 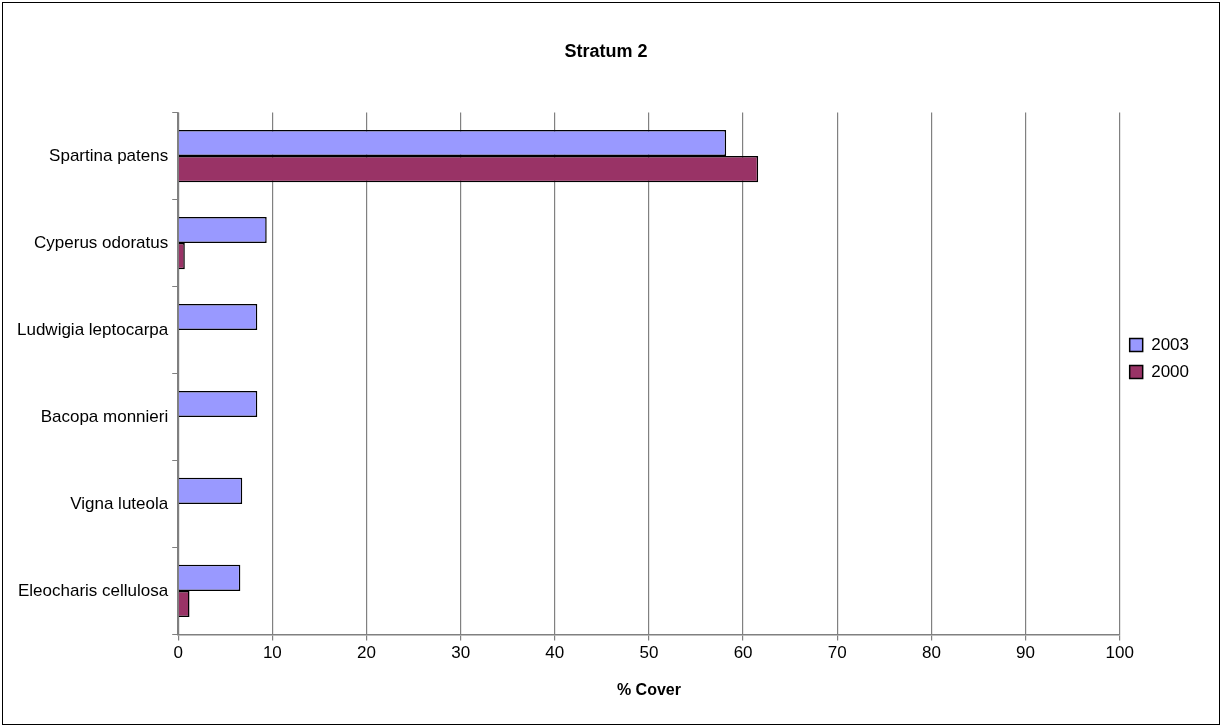 What do you see at coordinates (1170, 371) in the screenshot?
I see `legend-label: 2000` at bounding box center [1170, 371].